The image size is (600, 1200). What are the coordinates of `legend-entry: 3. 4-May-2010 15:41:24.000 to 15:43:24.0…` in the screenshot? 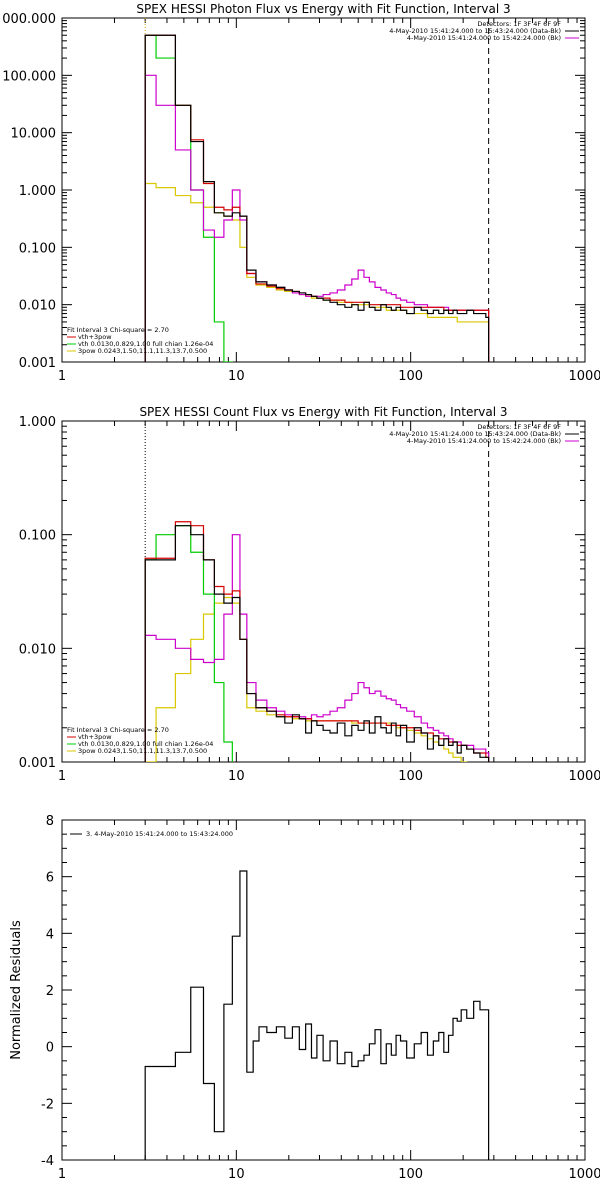 It's located at (159, 834).